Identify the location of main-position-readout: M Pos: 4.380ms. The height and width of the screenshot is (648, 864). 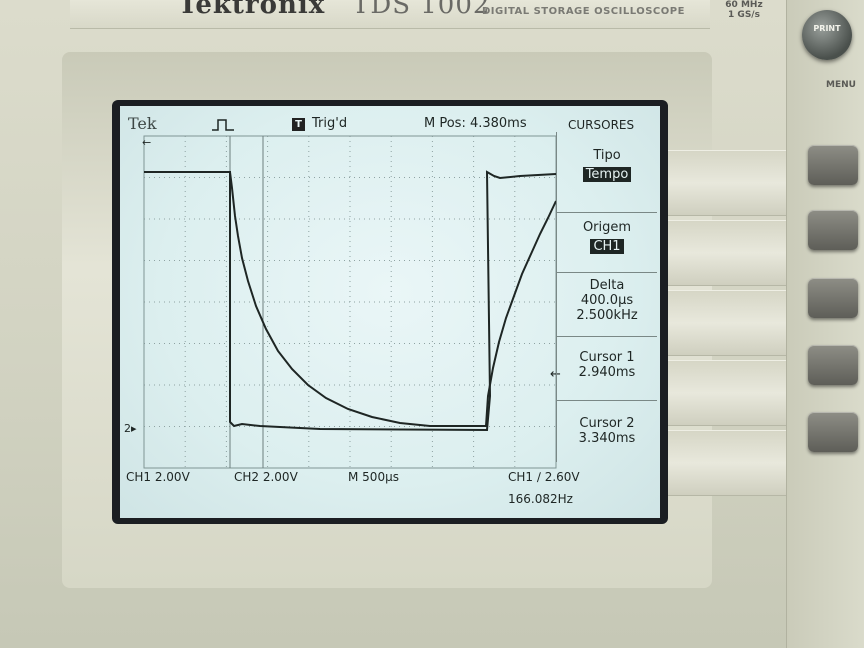
(475, 123).